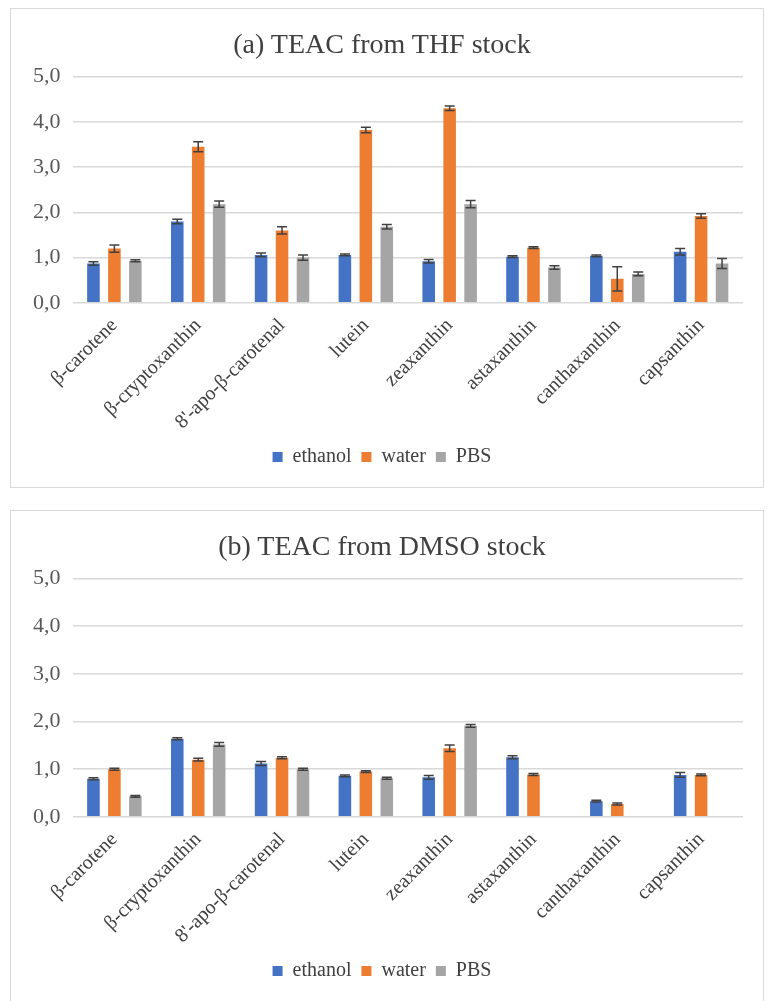  I want to click on chart-title: (a) TEAC from THF stock, so click(382, 44).